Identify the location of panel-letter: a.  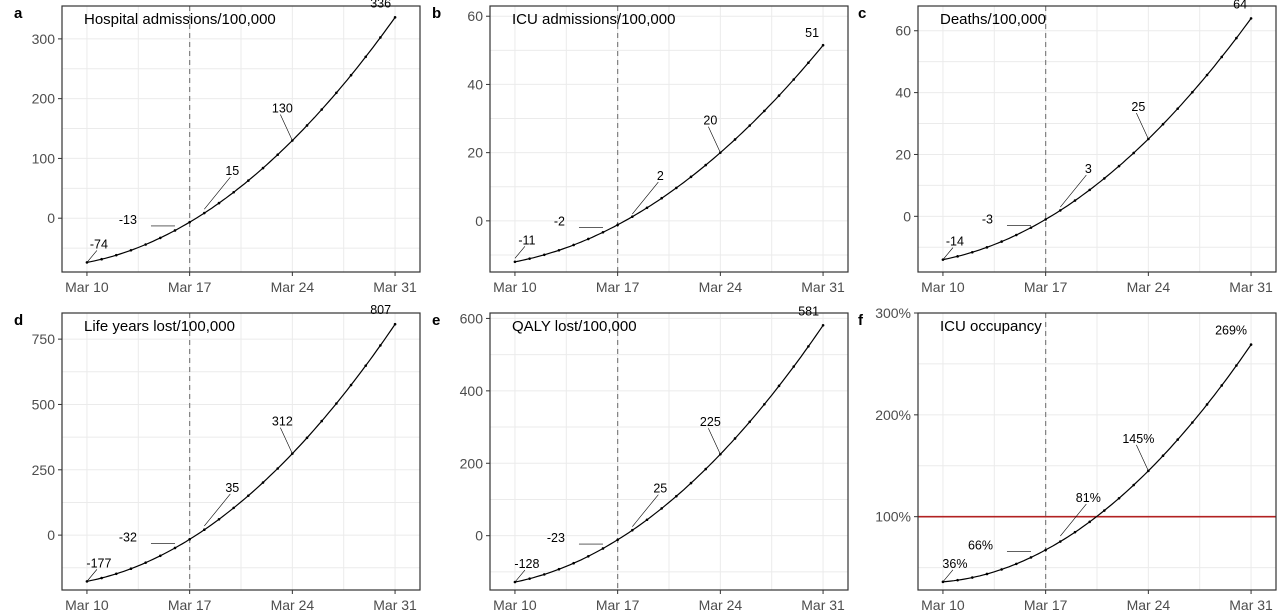
(18, 13).